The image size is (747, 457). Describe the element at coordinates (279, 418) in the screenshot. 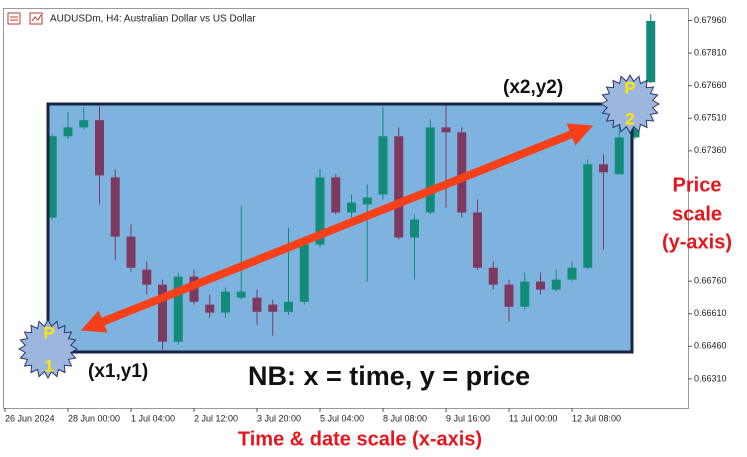

I see `x-tick-label: 3 Jul 20:00` at that location.